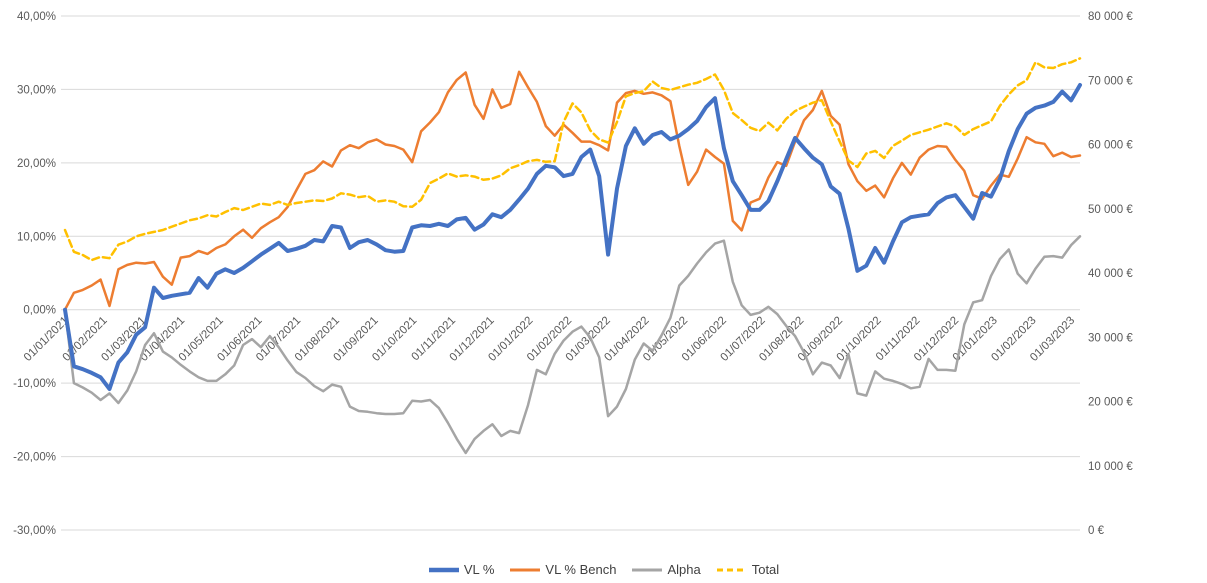  Describe the element at coordinates (1110, 146) in the screenshot. I see `y-right-tick-label: 60 000 €` at that location.